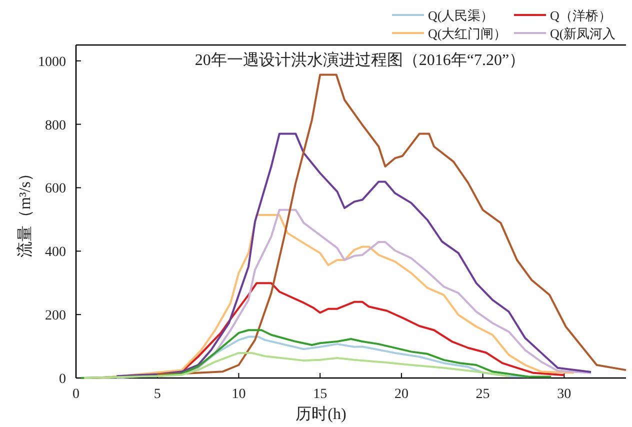 The width and height of the screenshot is (632, 427). Describe the element at coordinates (401, 394) in the screenshot. I see `x-tick-label: 20` at that location.